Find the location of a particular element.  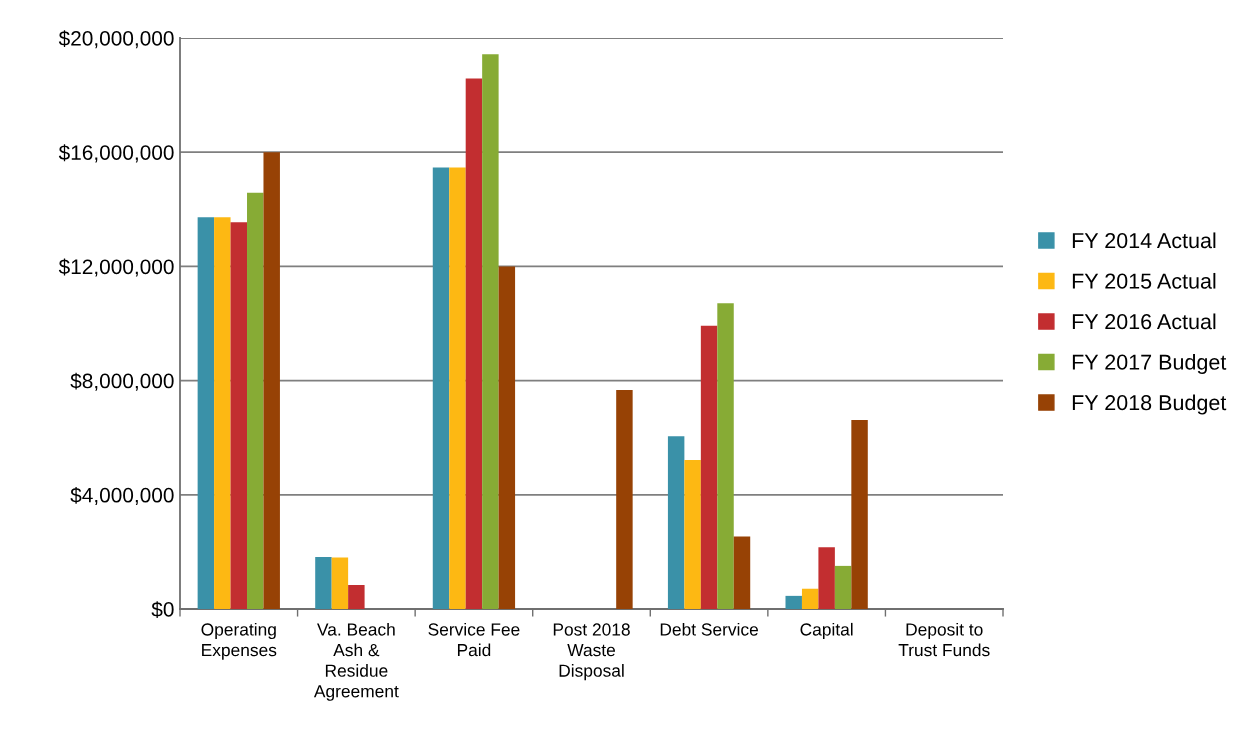

x-tick-label: Deposit to Trust Funds is located at coordinates (944, 639).